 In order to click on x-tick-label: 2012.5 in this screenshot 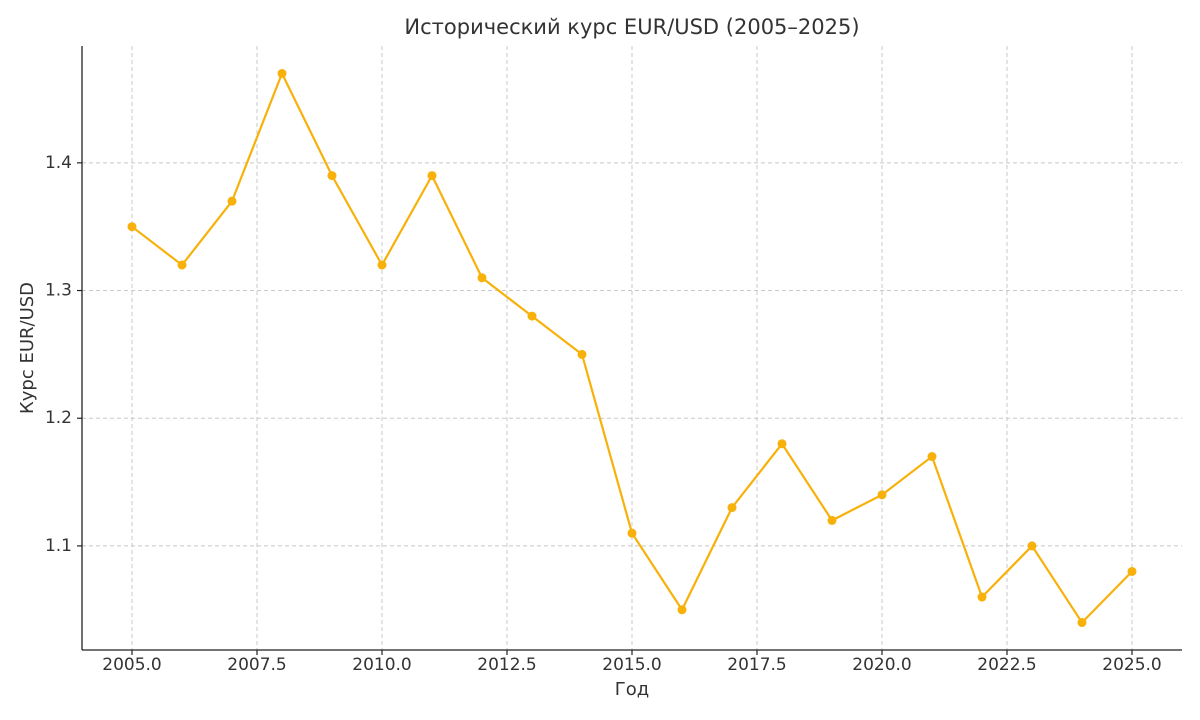, I will do `click(506, 665)`.